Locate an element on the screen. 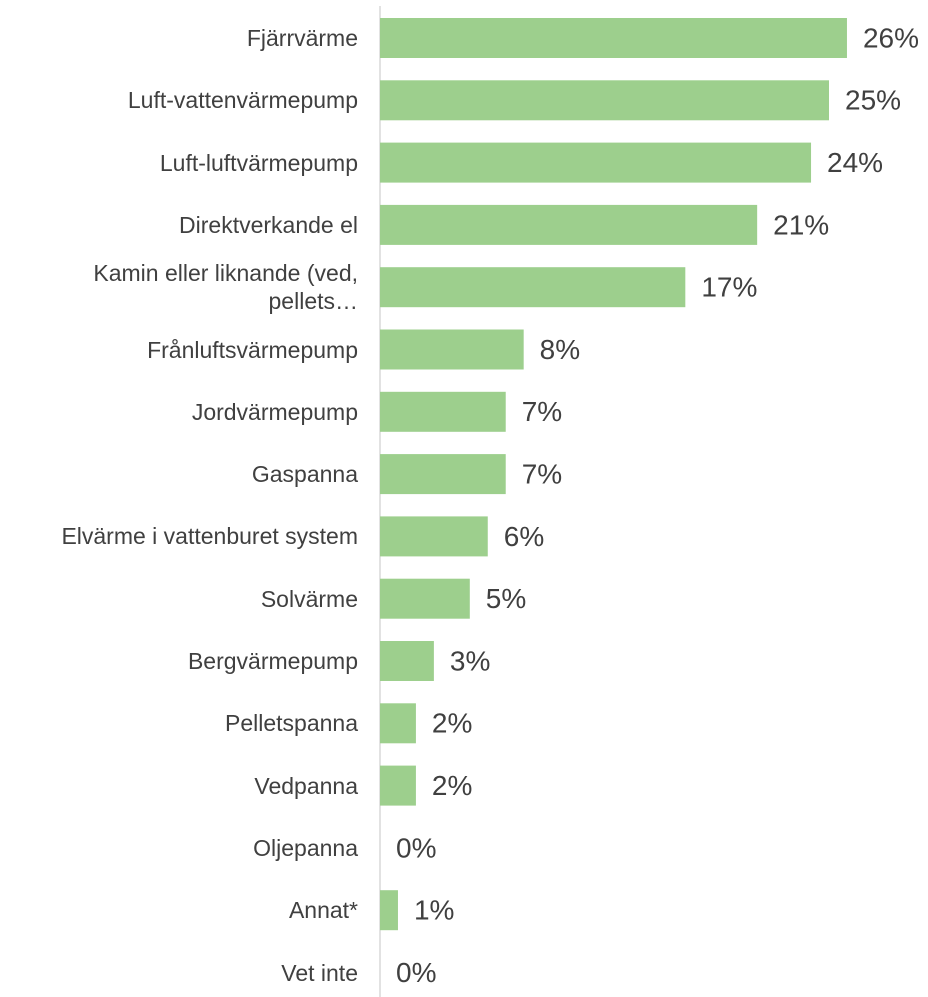  value-label: 25% is located at coordinates (873, 100).